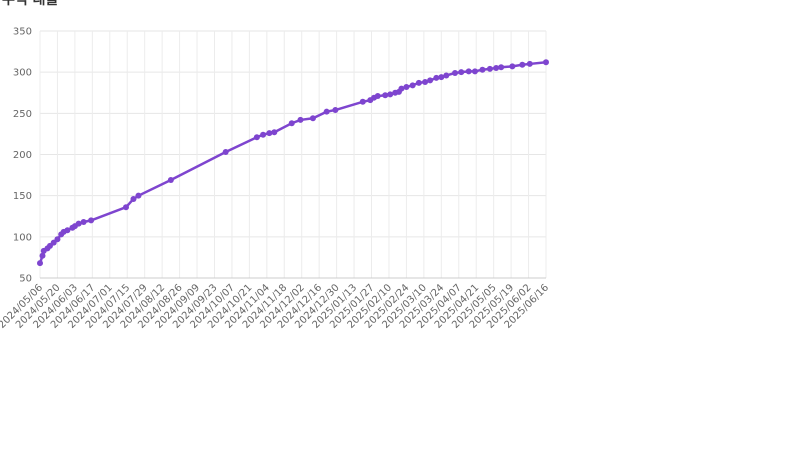 The image size is (800, 450). I want to click on y-tick-label: 100, so click(22, 237).